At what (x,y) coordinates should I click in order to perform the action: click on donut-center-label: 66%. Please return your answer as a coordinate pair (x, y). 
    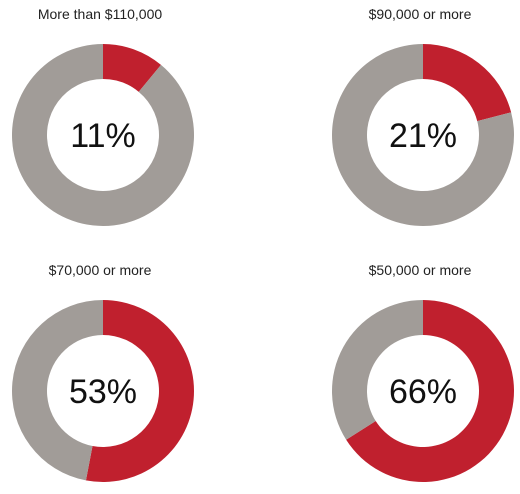
    Looking at the image, I should click on (423, 392).